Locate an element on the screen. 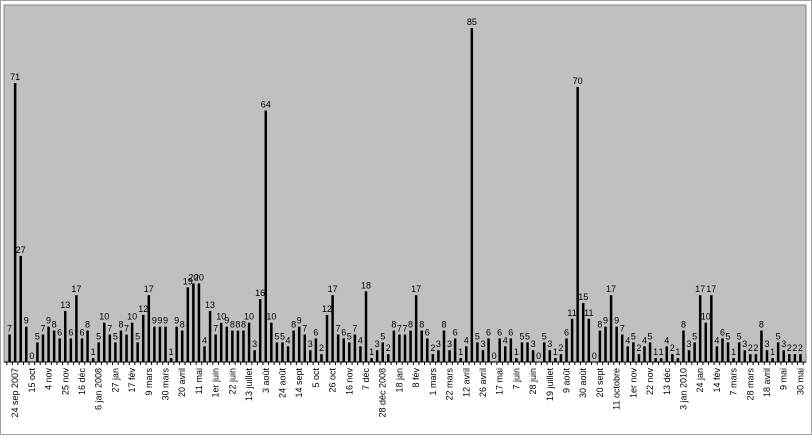 The height and width of the screenshot is (440, 812). x-tick-label: 9 mai is located at coordinates (784, 379).